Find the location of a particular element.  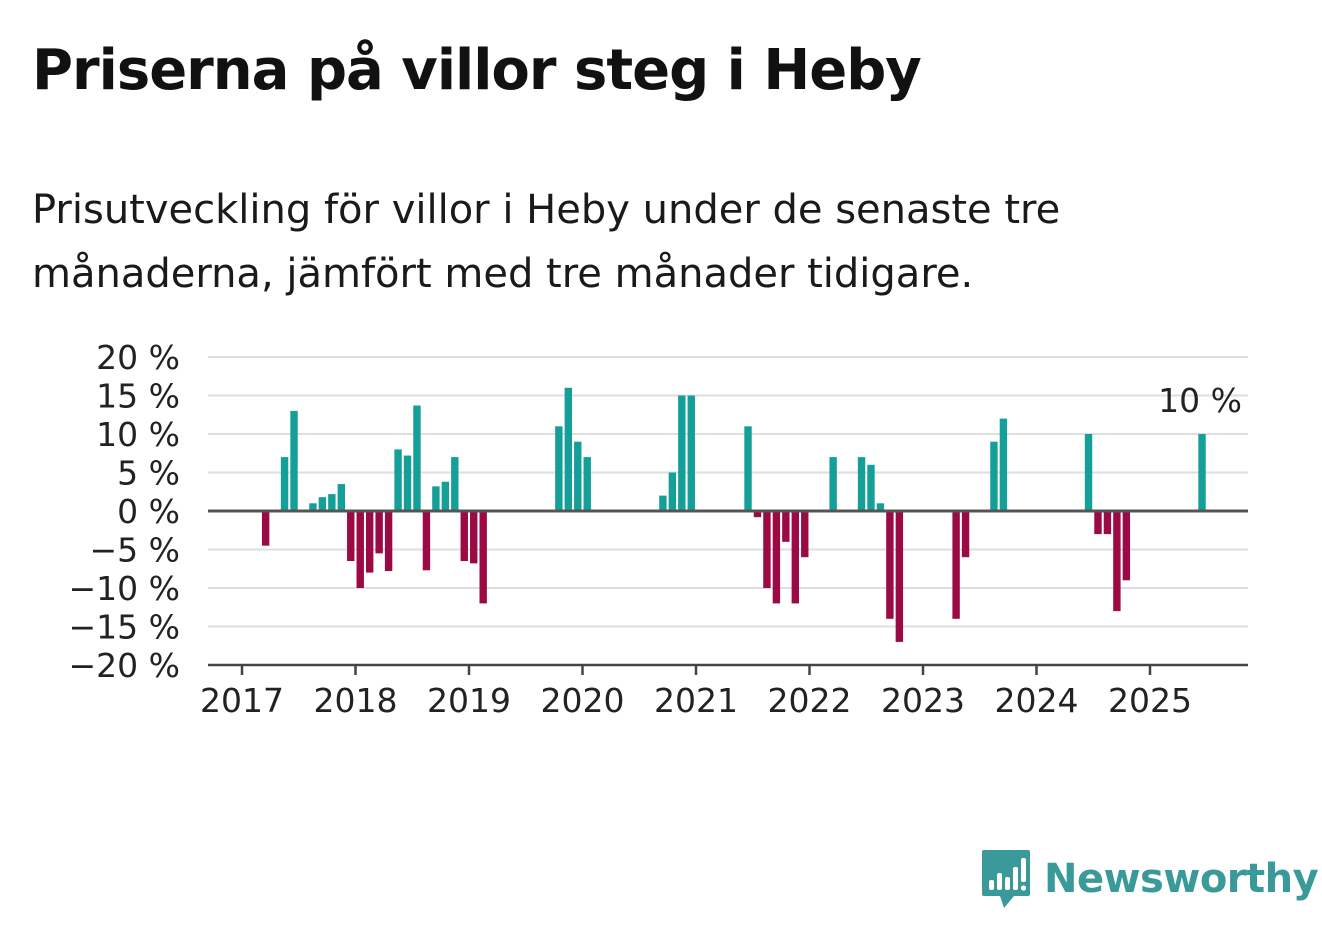

x-tick-label: 2021 is located at coordinates (696, 700).